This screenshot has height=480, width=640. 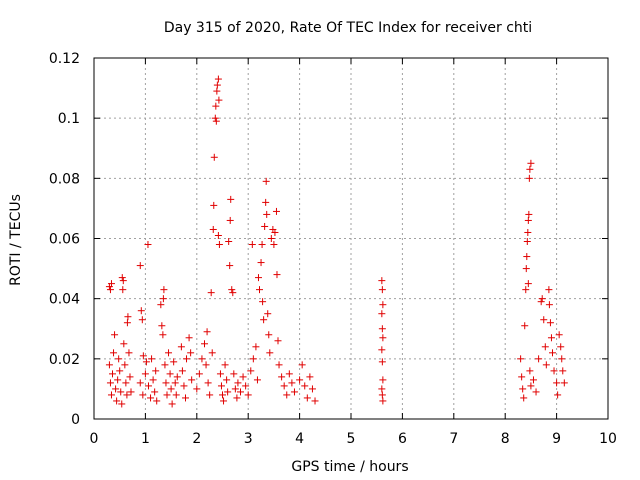 What do you see at coordinates (299, 439) in the screenshot?
I see `x-tick-label: 4` at bounding box center [299, 439].